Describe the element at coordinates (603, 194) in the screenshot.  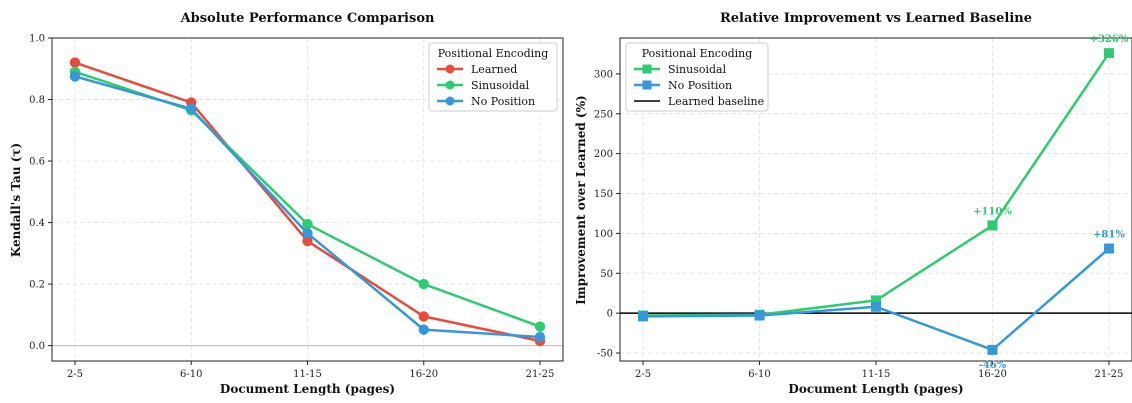
I see `y-tick-label: 150` at that location.